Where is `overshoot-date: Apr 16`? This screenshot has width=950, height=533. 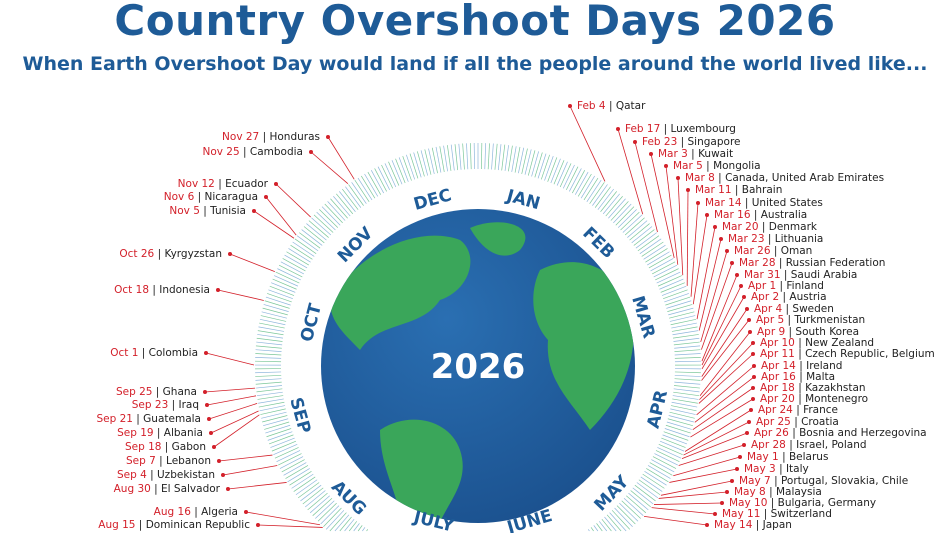 overshoot-date: Apr 16 is located at coordinates (778, 377).